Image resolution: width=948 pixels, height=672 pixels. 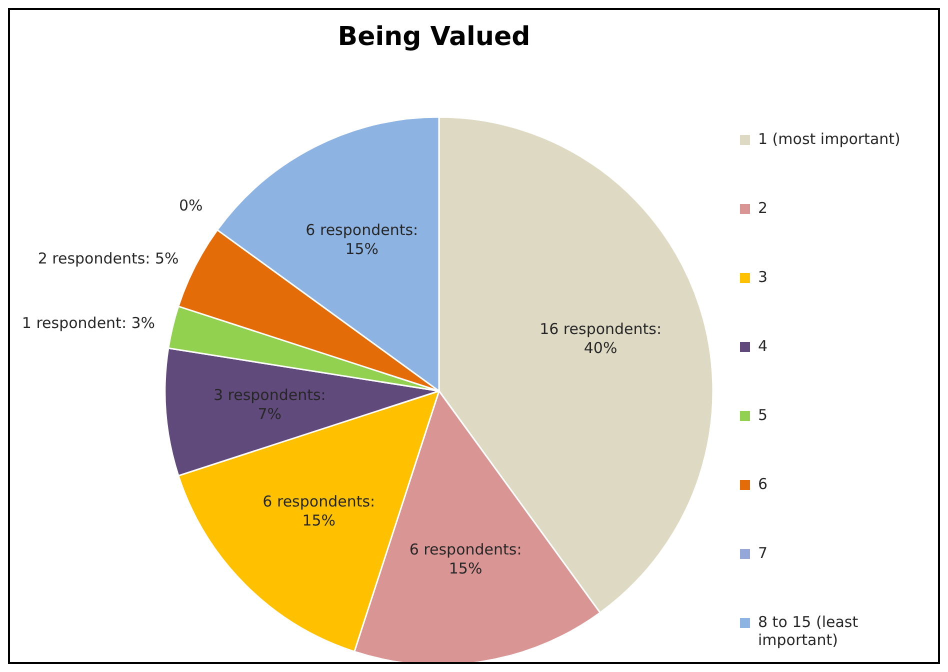 What do you see at coordinates (269, 404) in the screenshot?
I see `data-label: 3 respondents: 7%` at bounding box center [269, 404].